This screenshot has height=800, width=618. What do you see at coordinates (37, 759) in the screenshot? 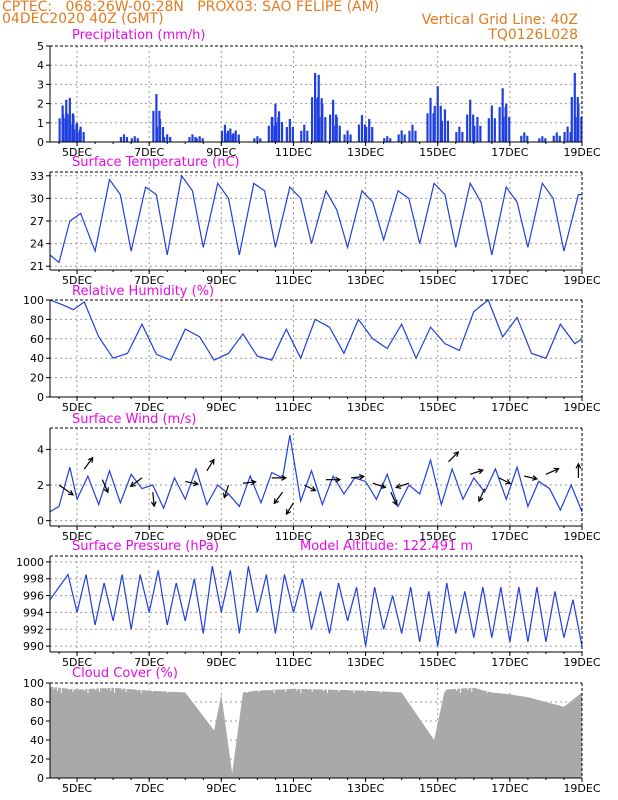
I see `y-tick-label: 20` at bounding box center [37, 759].